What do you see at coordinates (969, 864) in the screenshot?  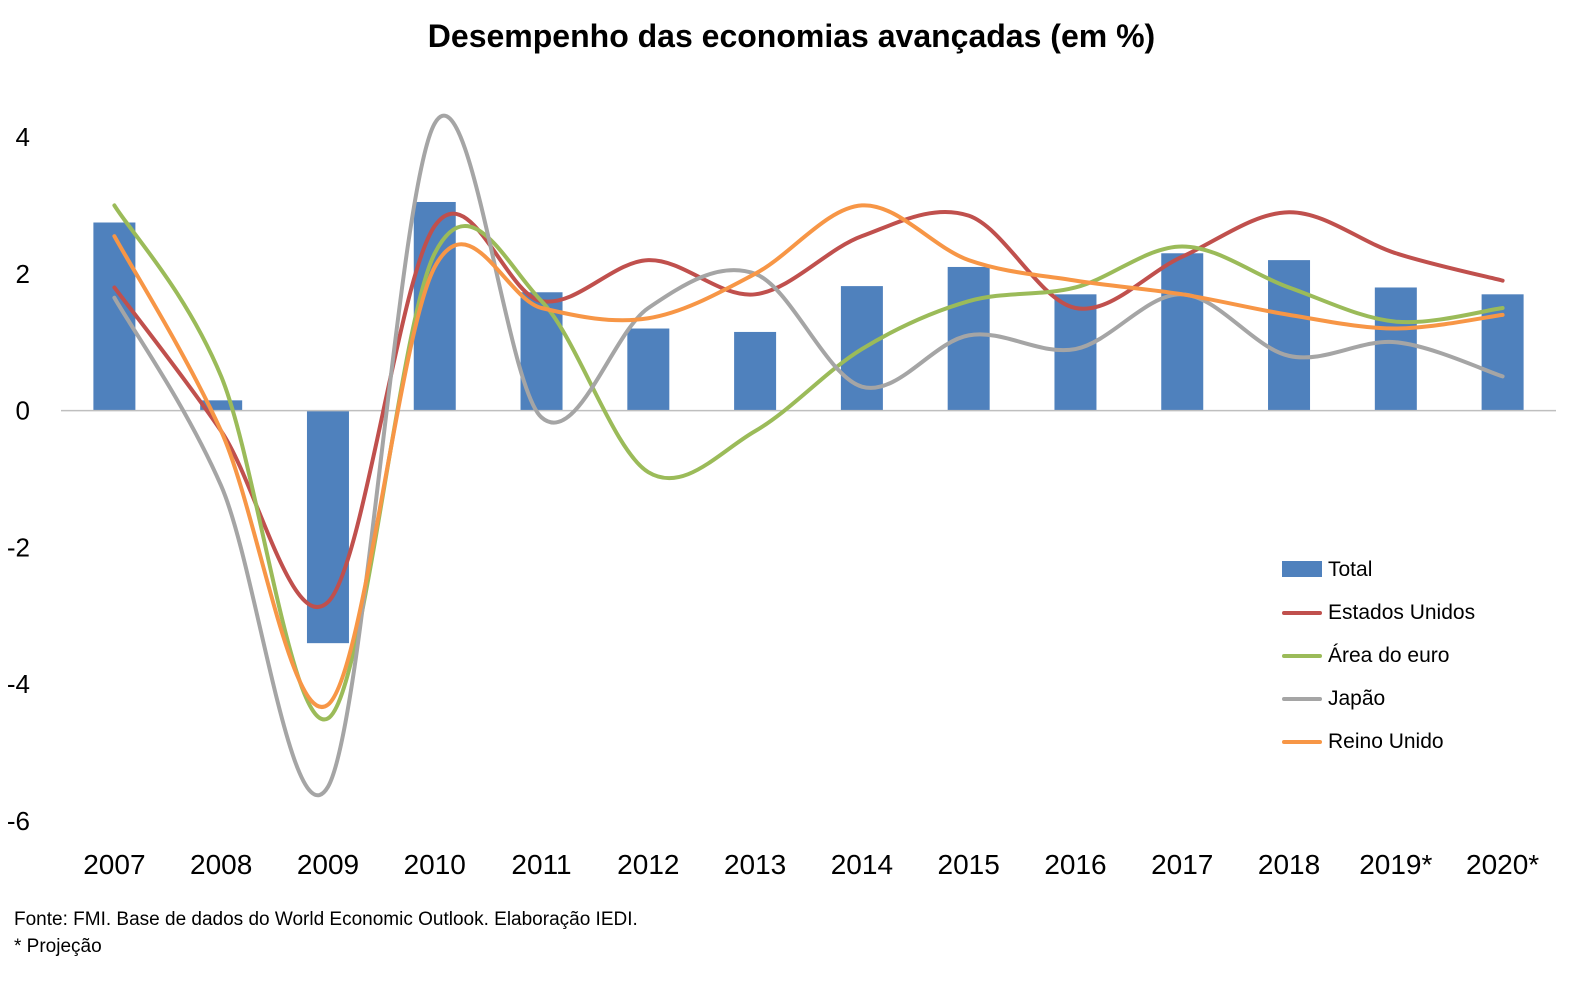 I see `x-tick-label: 2015` at bounding box center [969, 864].